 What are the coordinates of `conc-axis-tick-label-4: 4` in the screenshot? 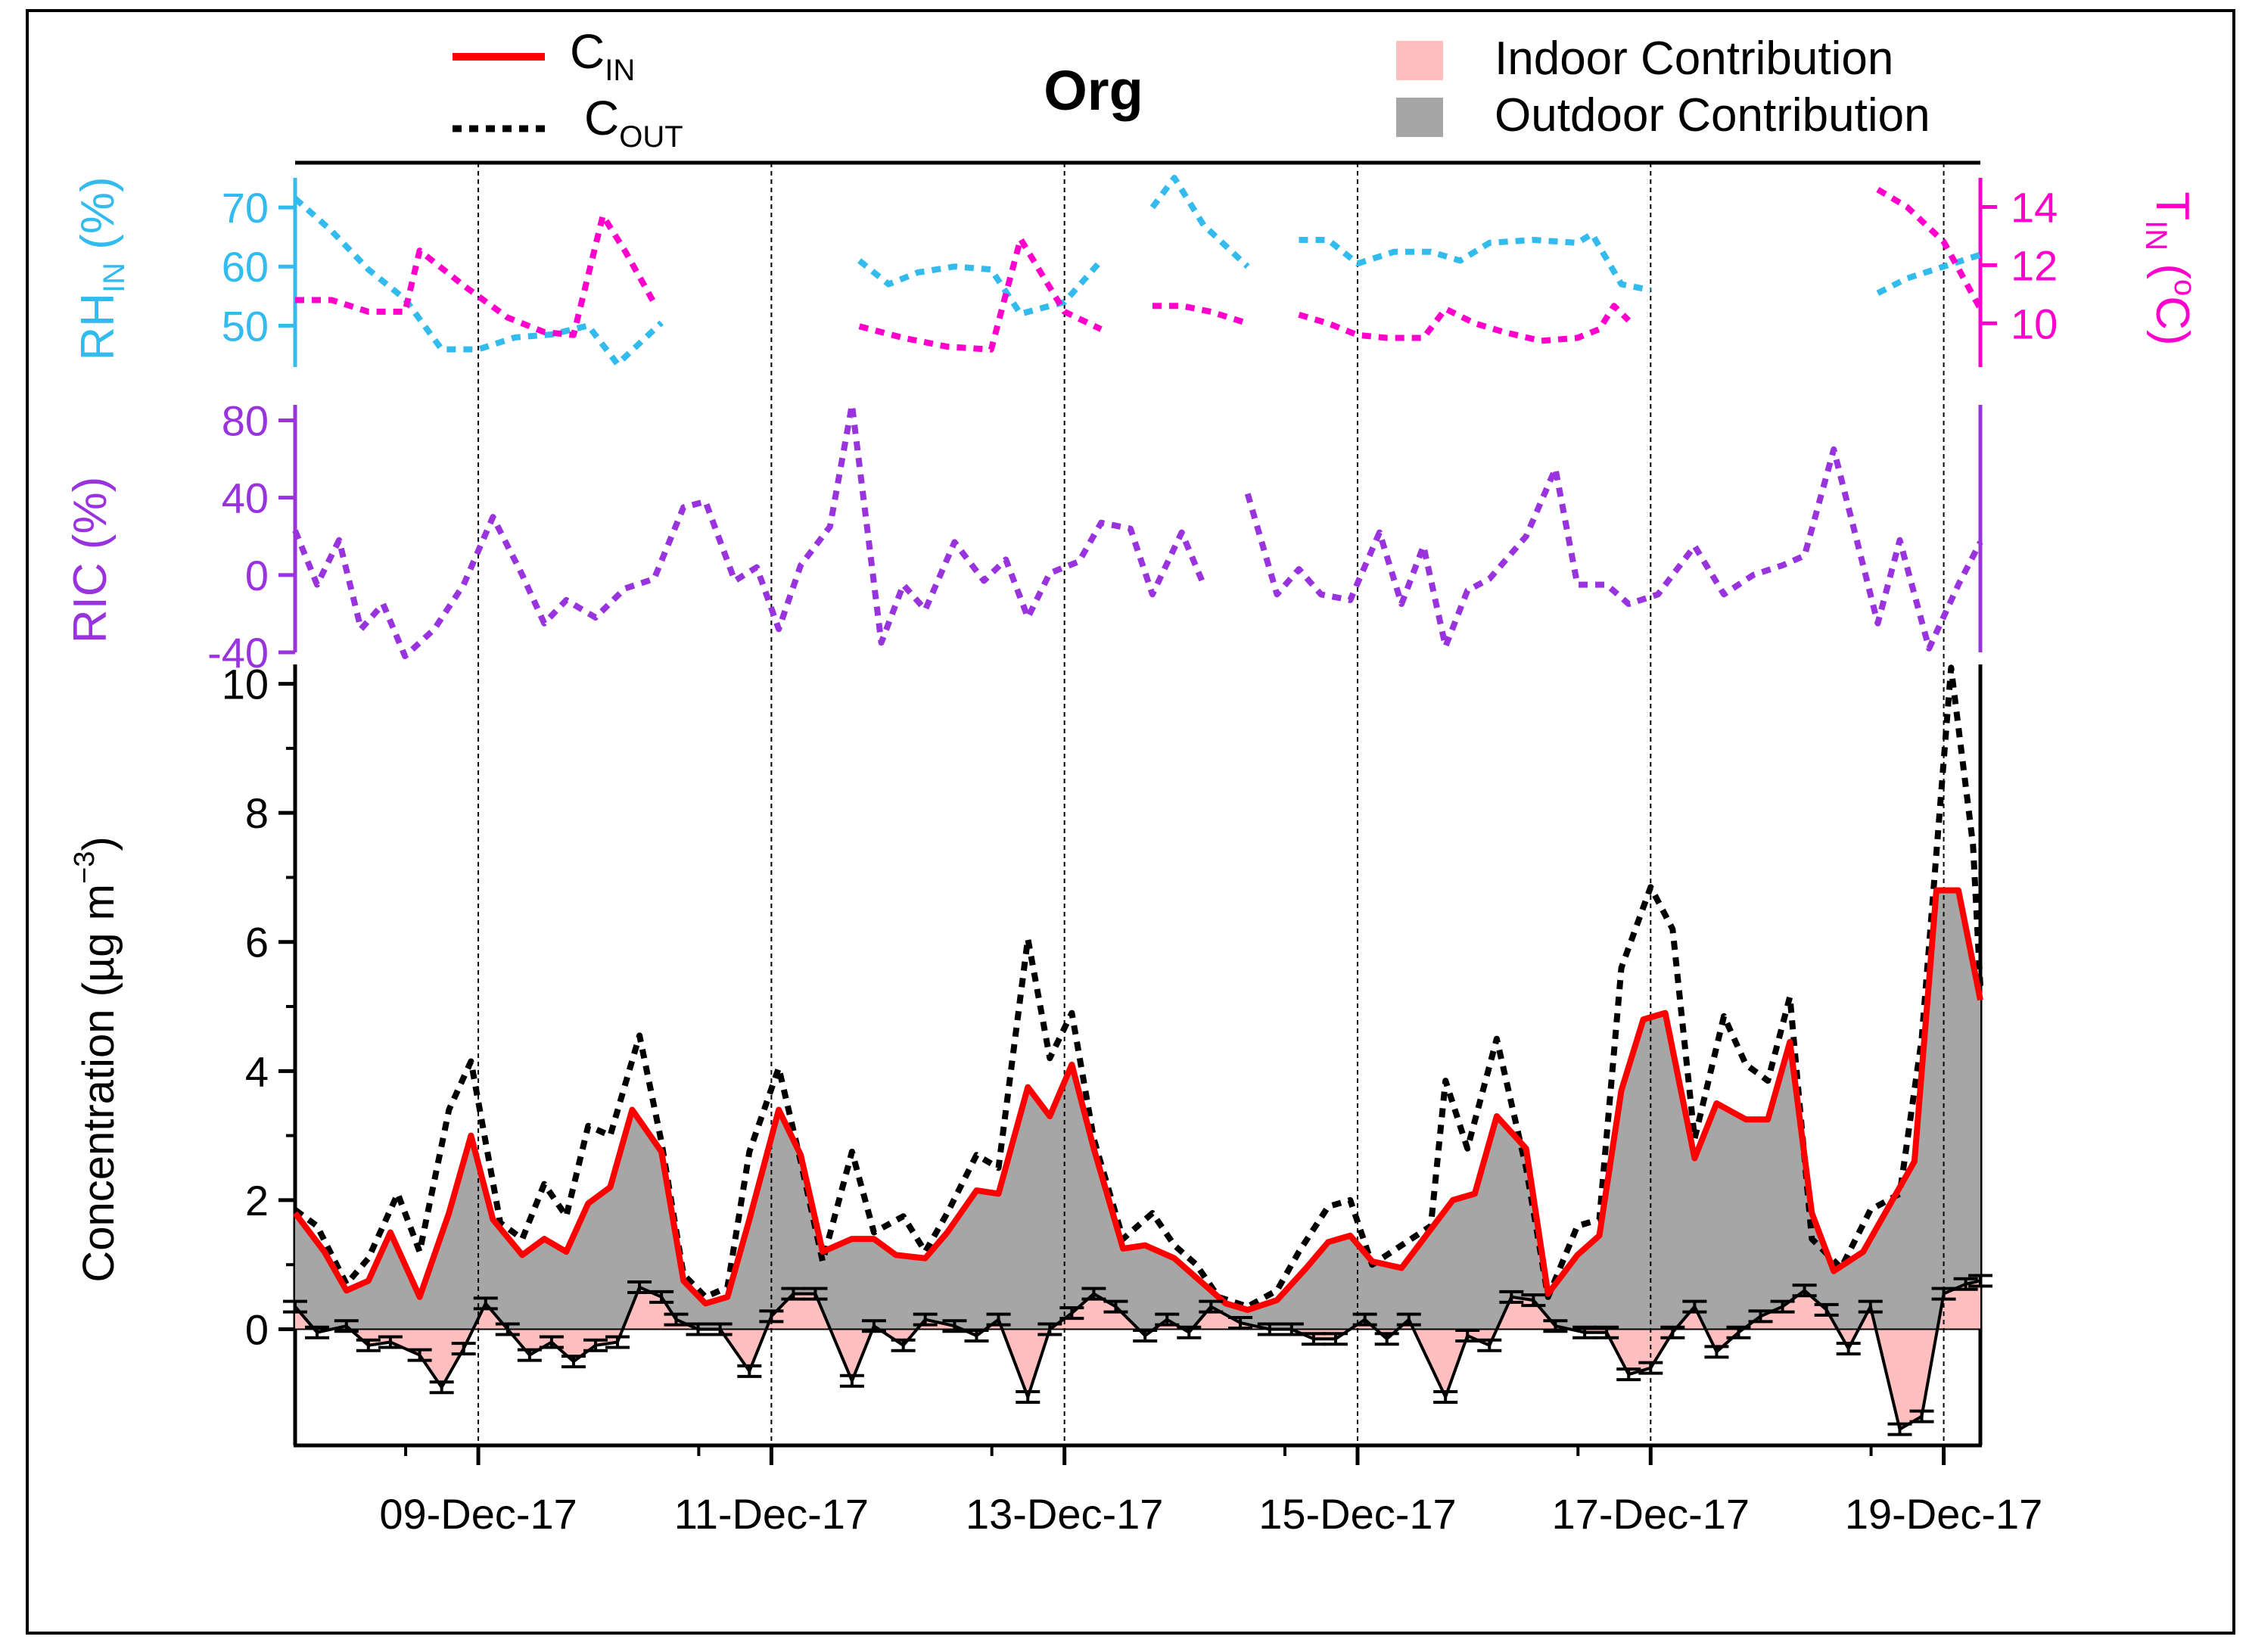 It's located at (257, 1071).